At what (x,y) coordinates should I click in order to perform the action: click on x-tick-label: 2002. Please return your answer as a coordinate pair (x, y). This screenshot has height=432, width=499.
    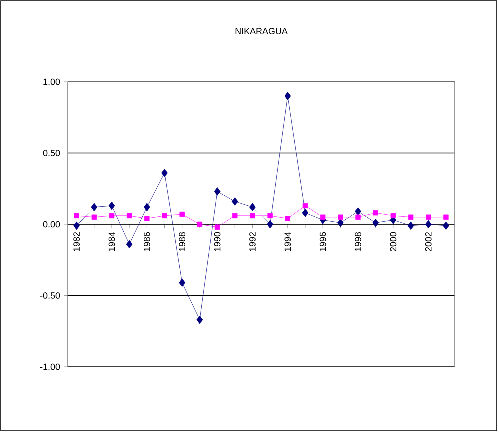
    Looking at the image, I should click on (428, 242).